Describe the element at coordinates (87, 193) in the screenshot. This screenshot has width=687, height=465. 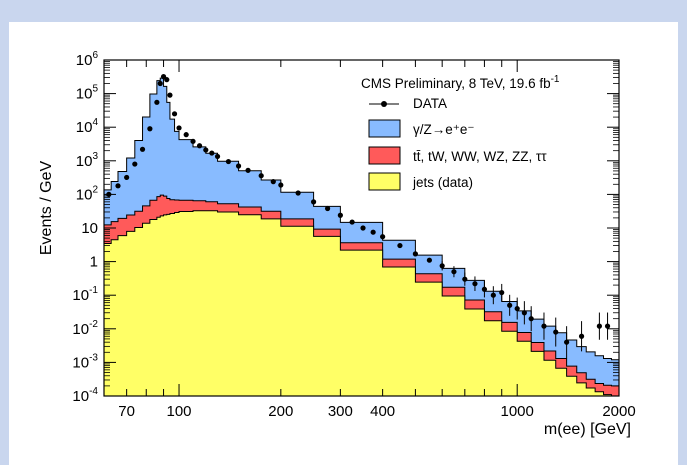
I see `y-tick-label: 10²` at that location.